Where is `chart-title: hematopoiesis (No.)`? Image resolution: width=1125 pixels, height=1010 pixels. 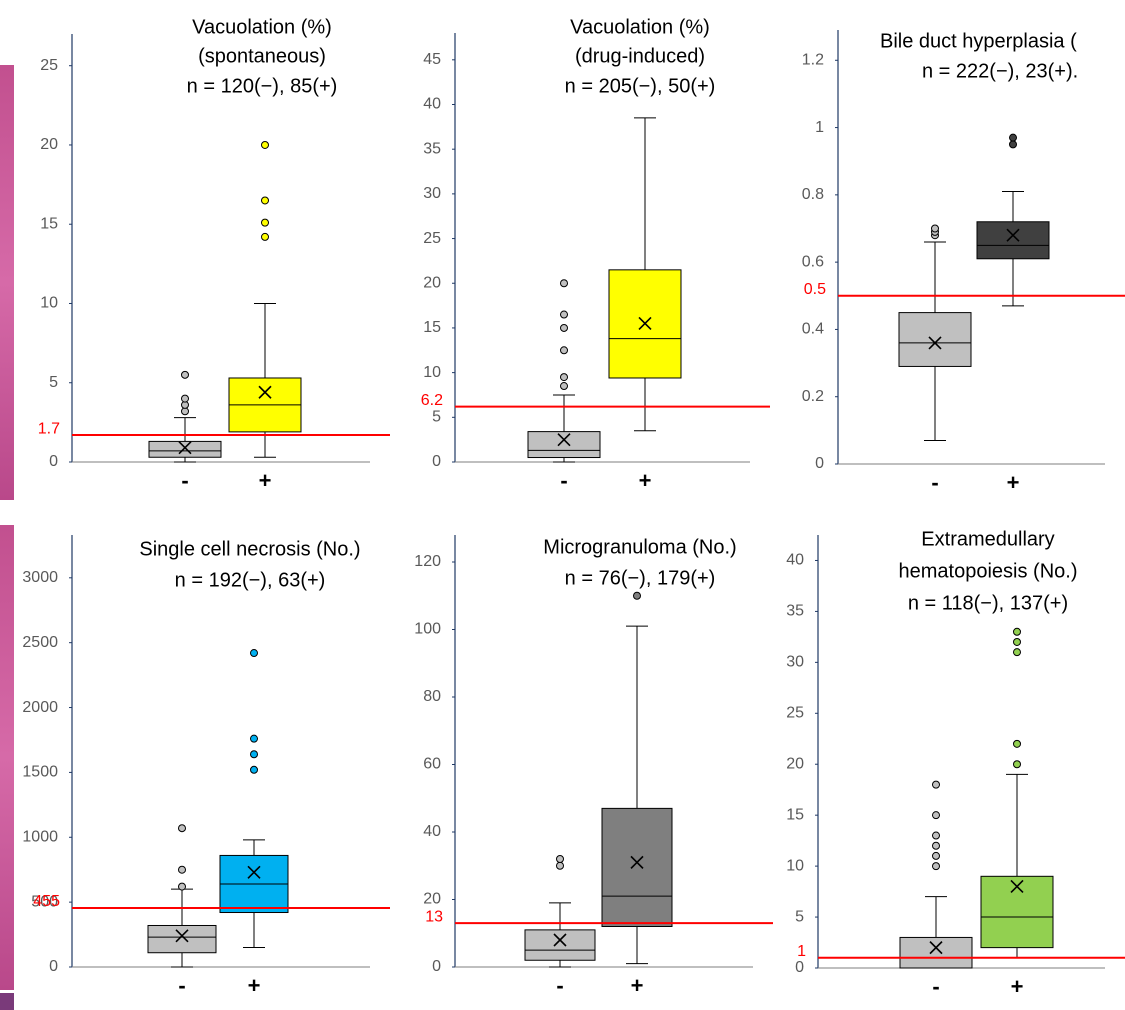 chart-title: hematopoiesis (No.) is located at coordinates (988, 571).